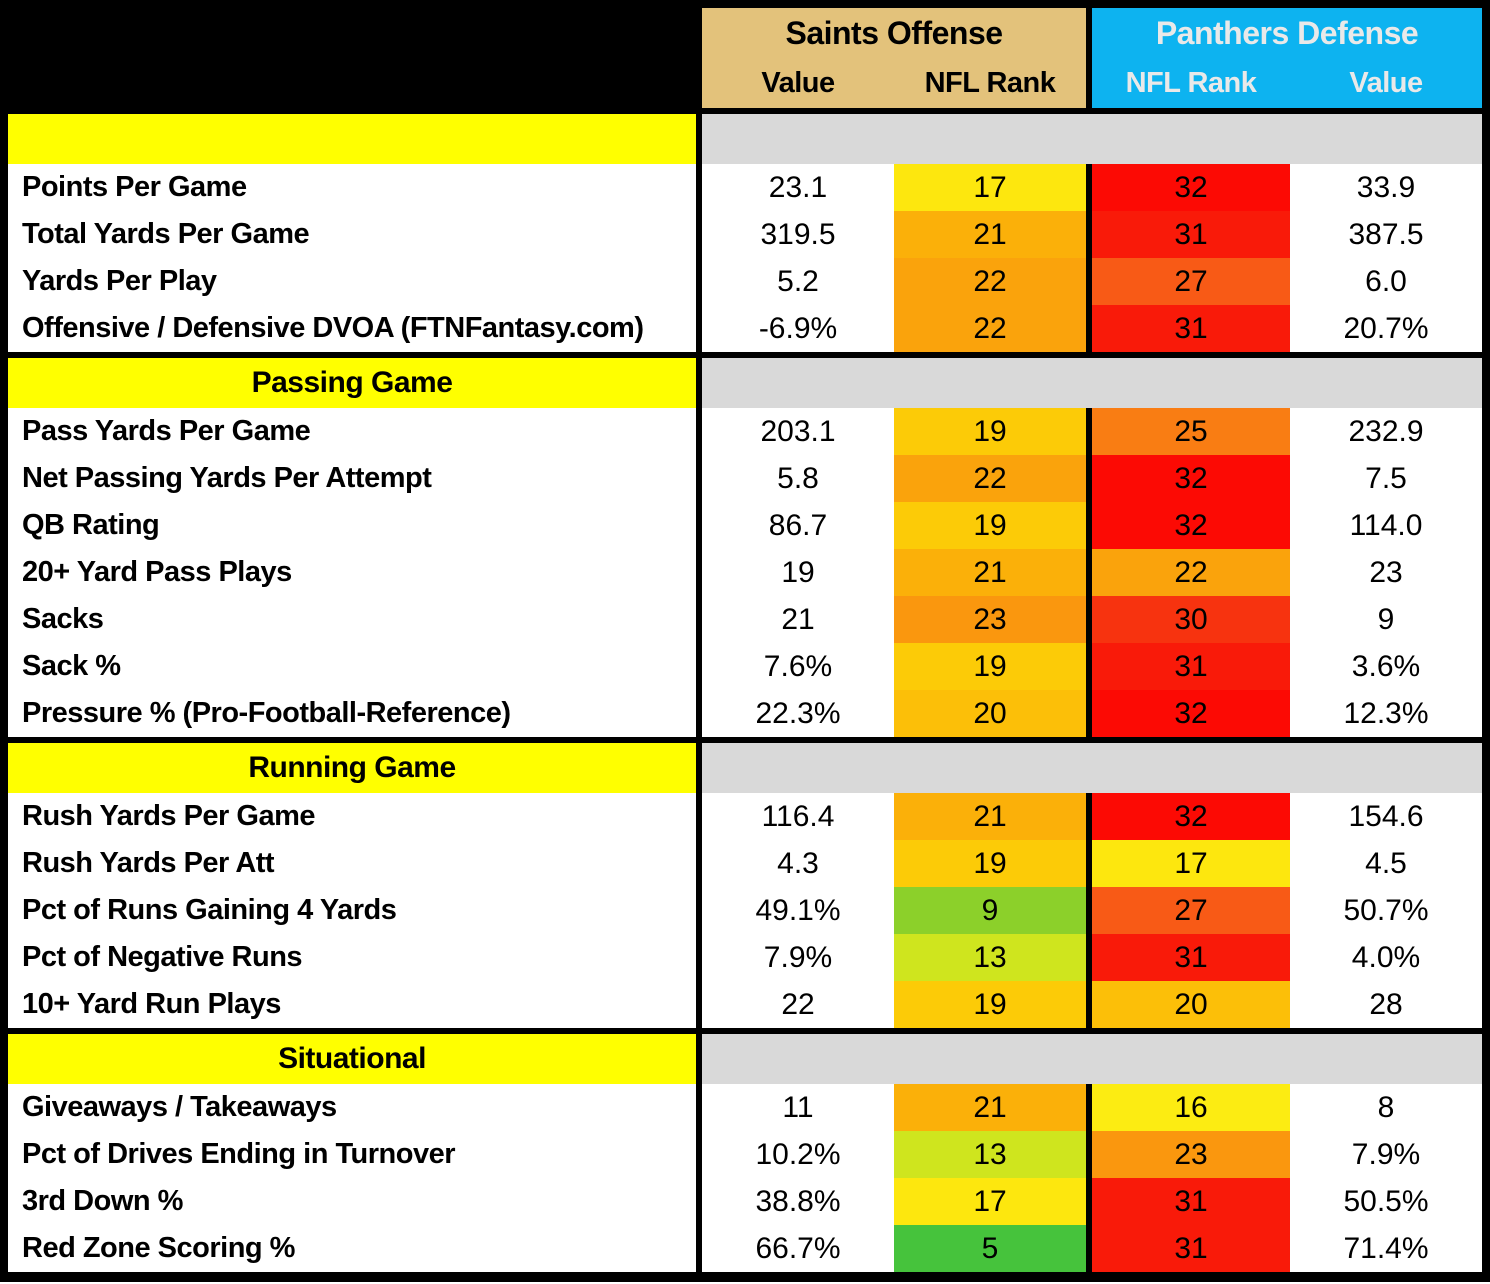 The height and width of the screenshot is (1284, 1490). Describe the element at coordinates (352, 910) in the screenshot. I see `stat-label: Pct of Runs Gaining 4 Yards` at that location.